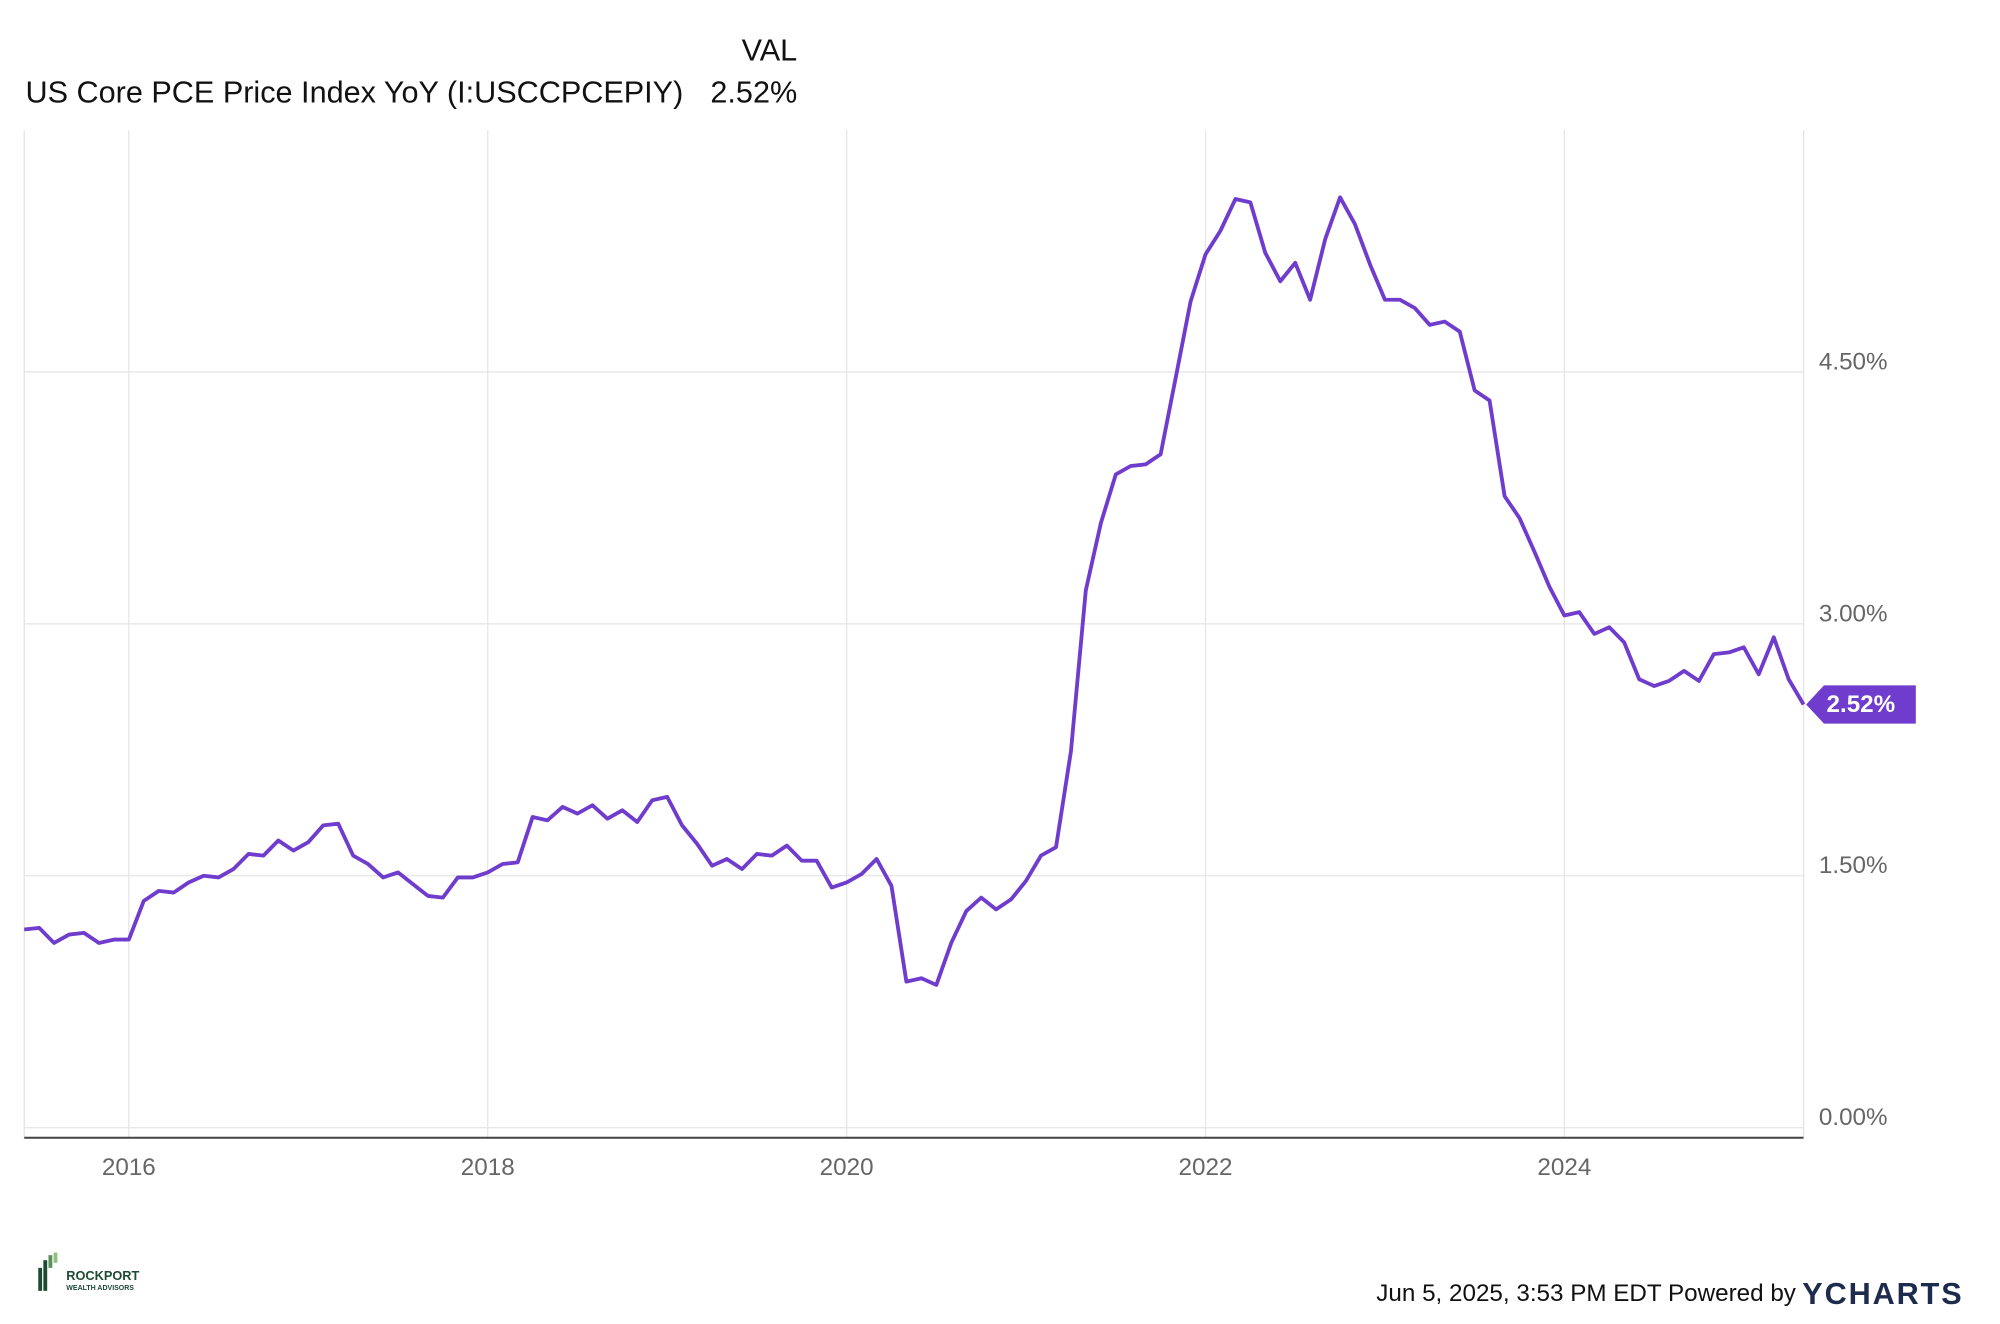  What do you see at coordinates (102, 1275) in the screenshot?
I see `logo-name: ROCKPORT` at bounding box center [102, 1275].